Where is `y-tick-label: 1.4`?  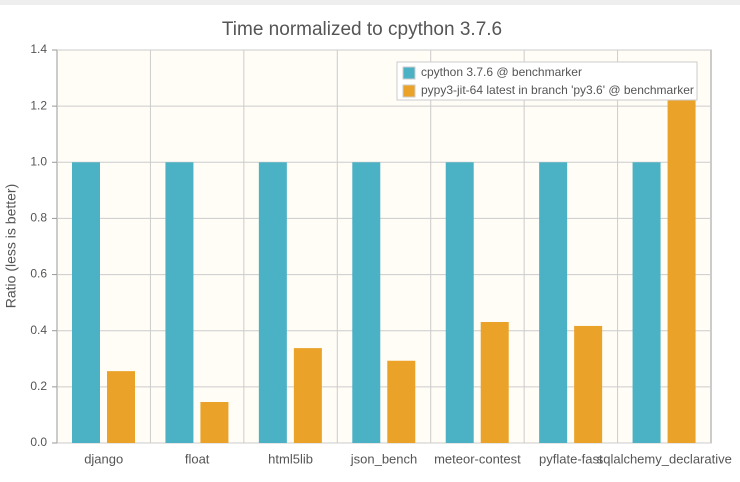
y-tick-label: 1.4 is located at coordinates (38, 49).